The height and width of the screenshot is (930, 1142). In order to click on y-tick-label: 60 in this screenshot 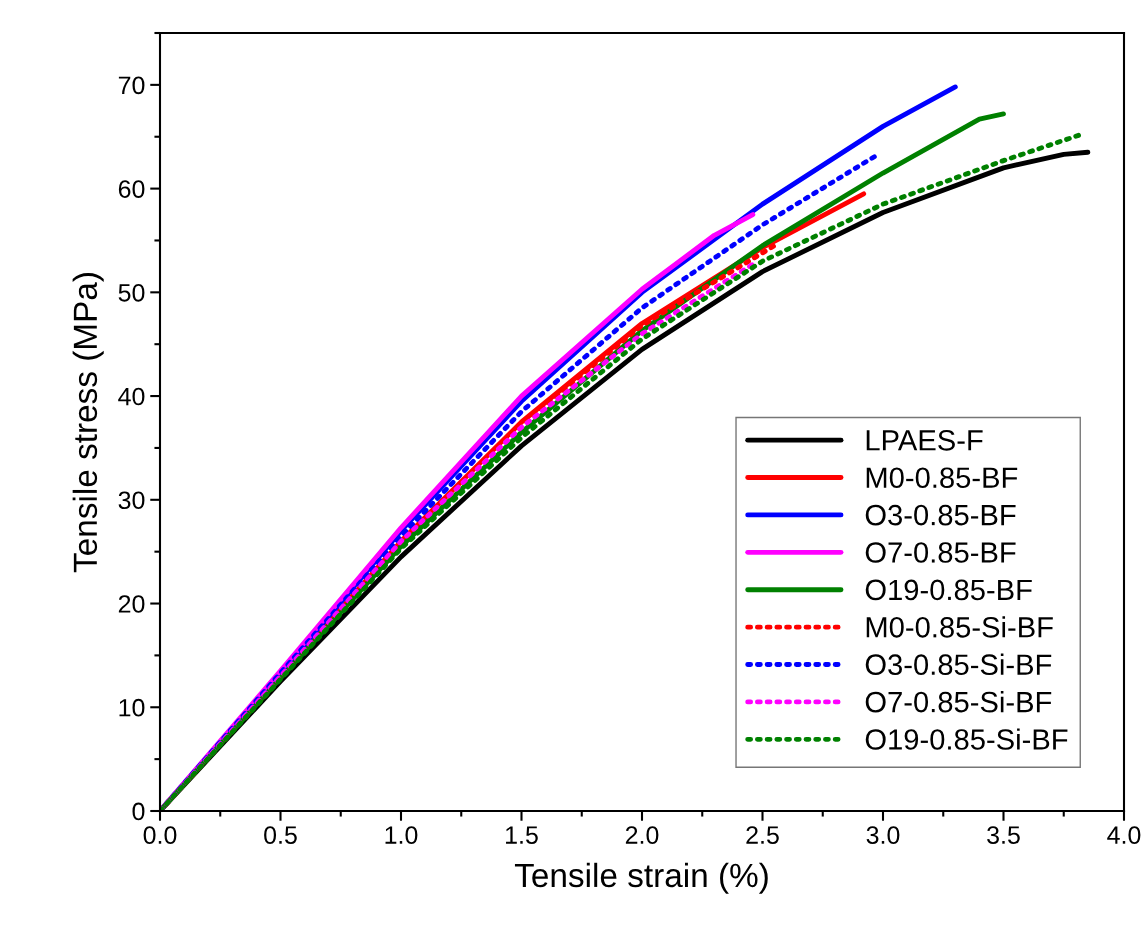, I will do `click(131, 189)`.